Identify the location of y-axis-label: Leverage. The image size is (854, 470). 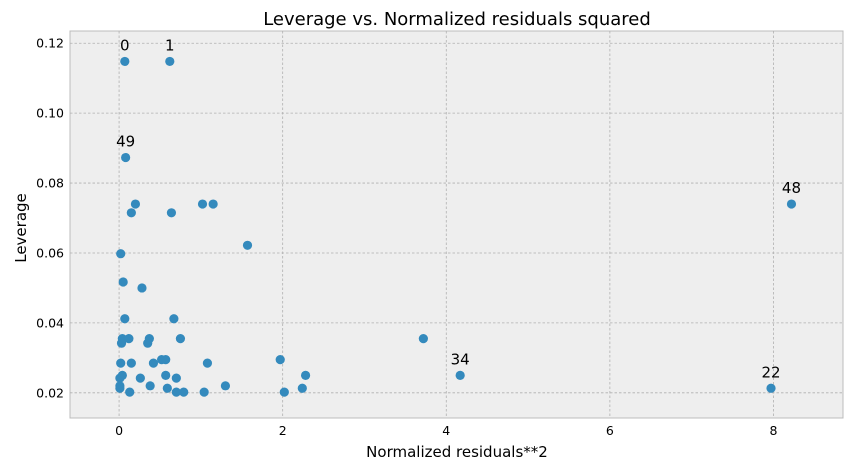
(21, 228).